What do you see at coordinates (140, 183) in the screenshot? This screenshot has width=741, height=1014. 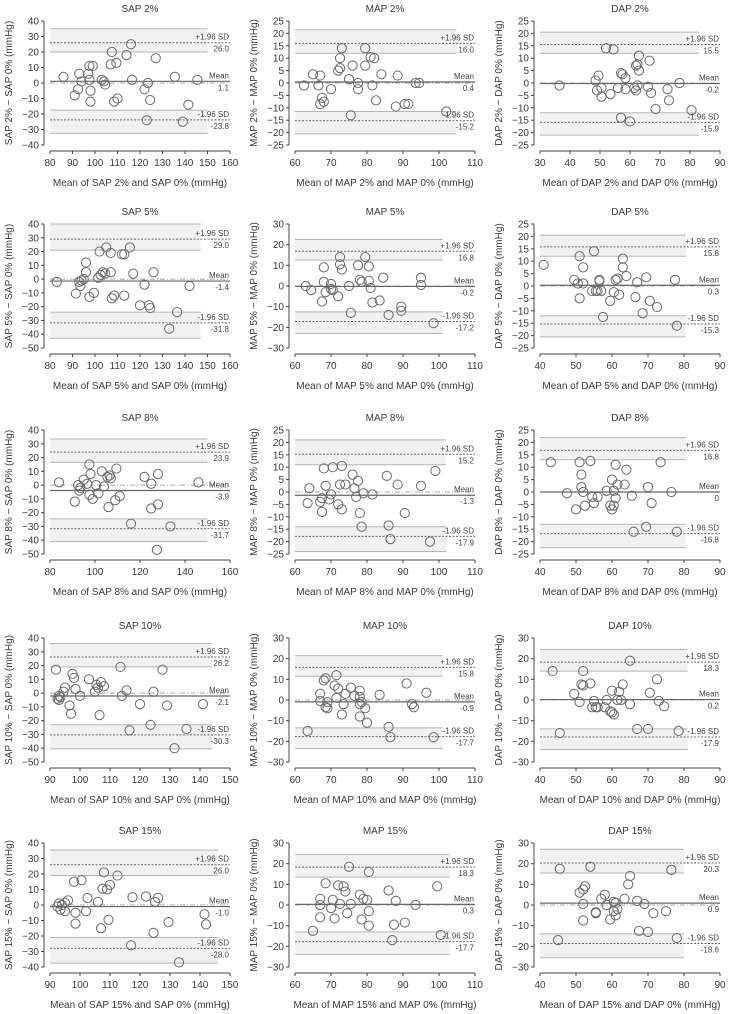 I see `x-axis-label: Mean of SAP 2% and SAP 0% (mmHg)` at bounding box center [140, 183].